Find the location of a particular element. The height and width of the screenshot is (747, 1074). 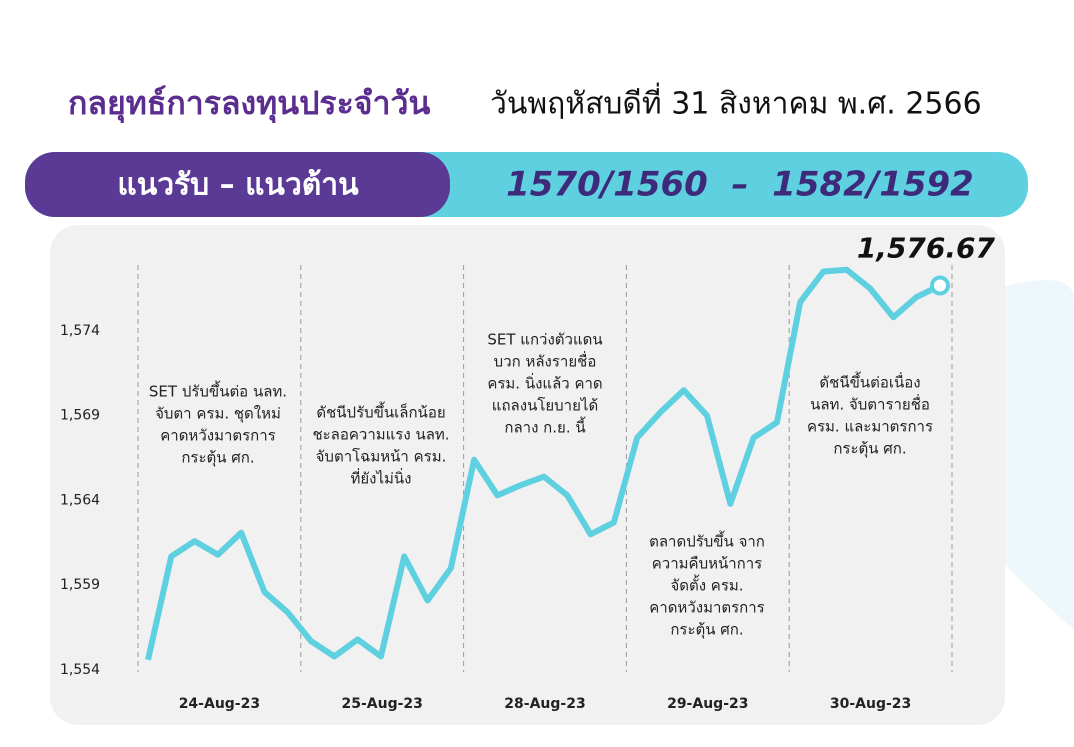

annotation: ความคืบหน้าการ is located at coordinates (707, 564).